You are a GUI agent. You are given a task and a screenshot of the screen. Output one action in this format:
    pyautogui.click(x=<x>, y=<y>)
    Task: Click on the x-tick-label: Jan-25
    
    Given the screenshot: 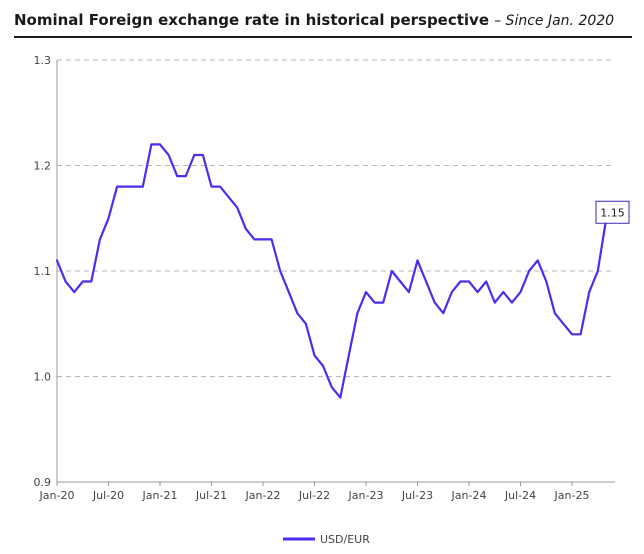 What is the action you would take?
    pyautogui.click(x=572, y=495)
    